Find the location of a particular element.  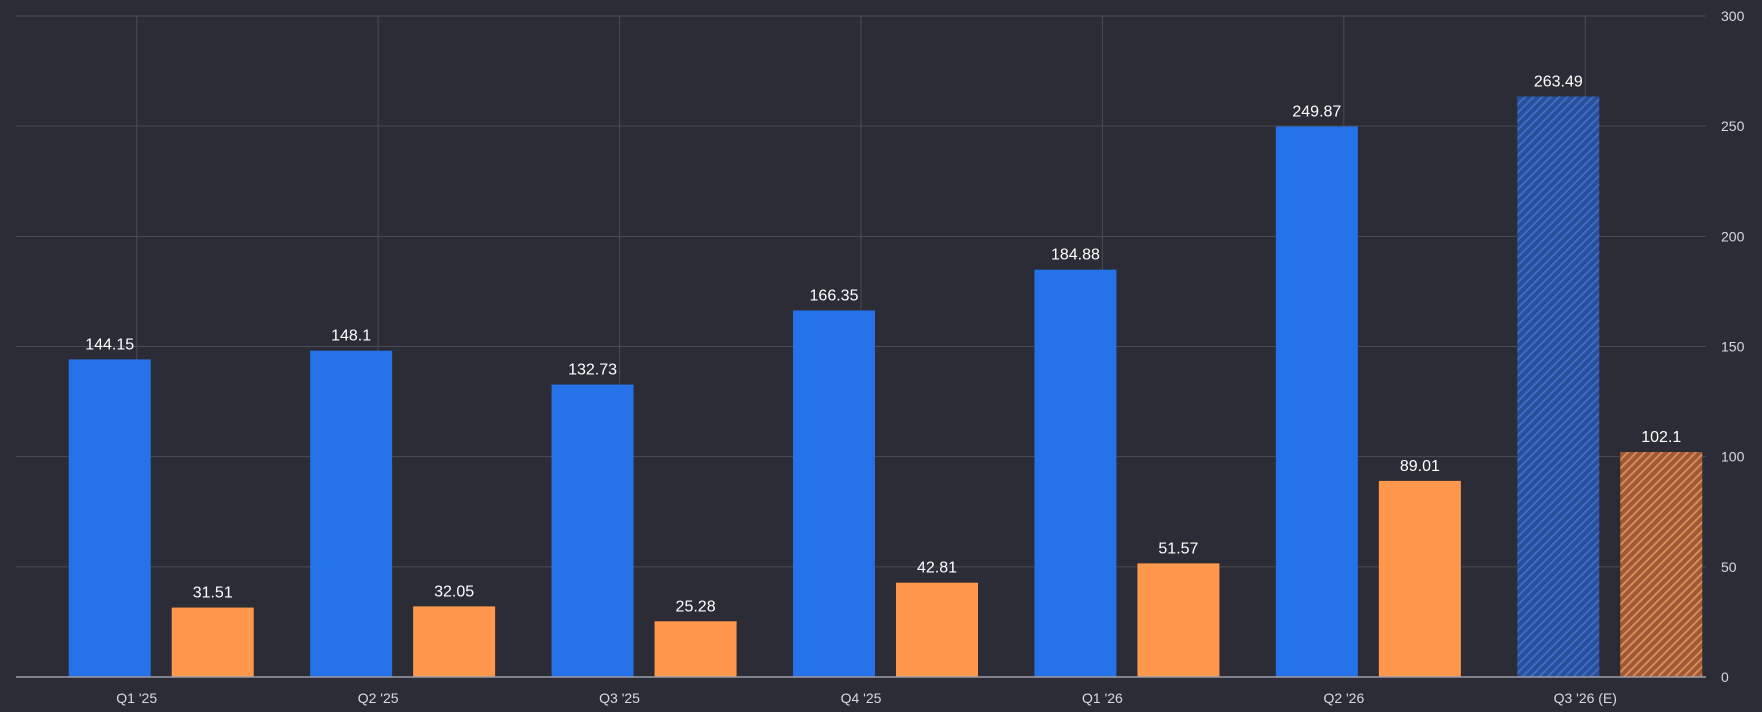

x-tick-label: Q1 '25 is located at coordinates (136, 698).